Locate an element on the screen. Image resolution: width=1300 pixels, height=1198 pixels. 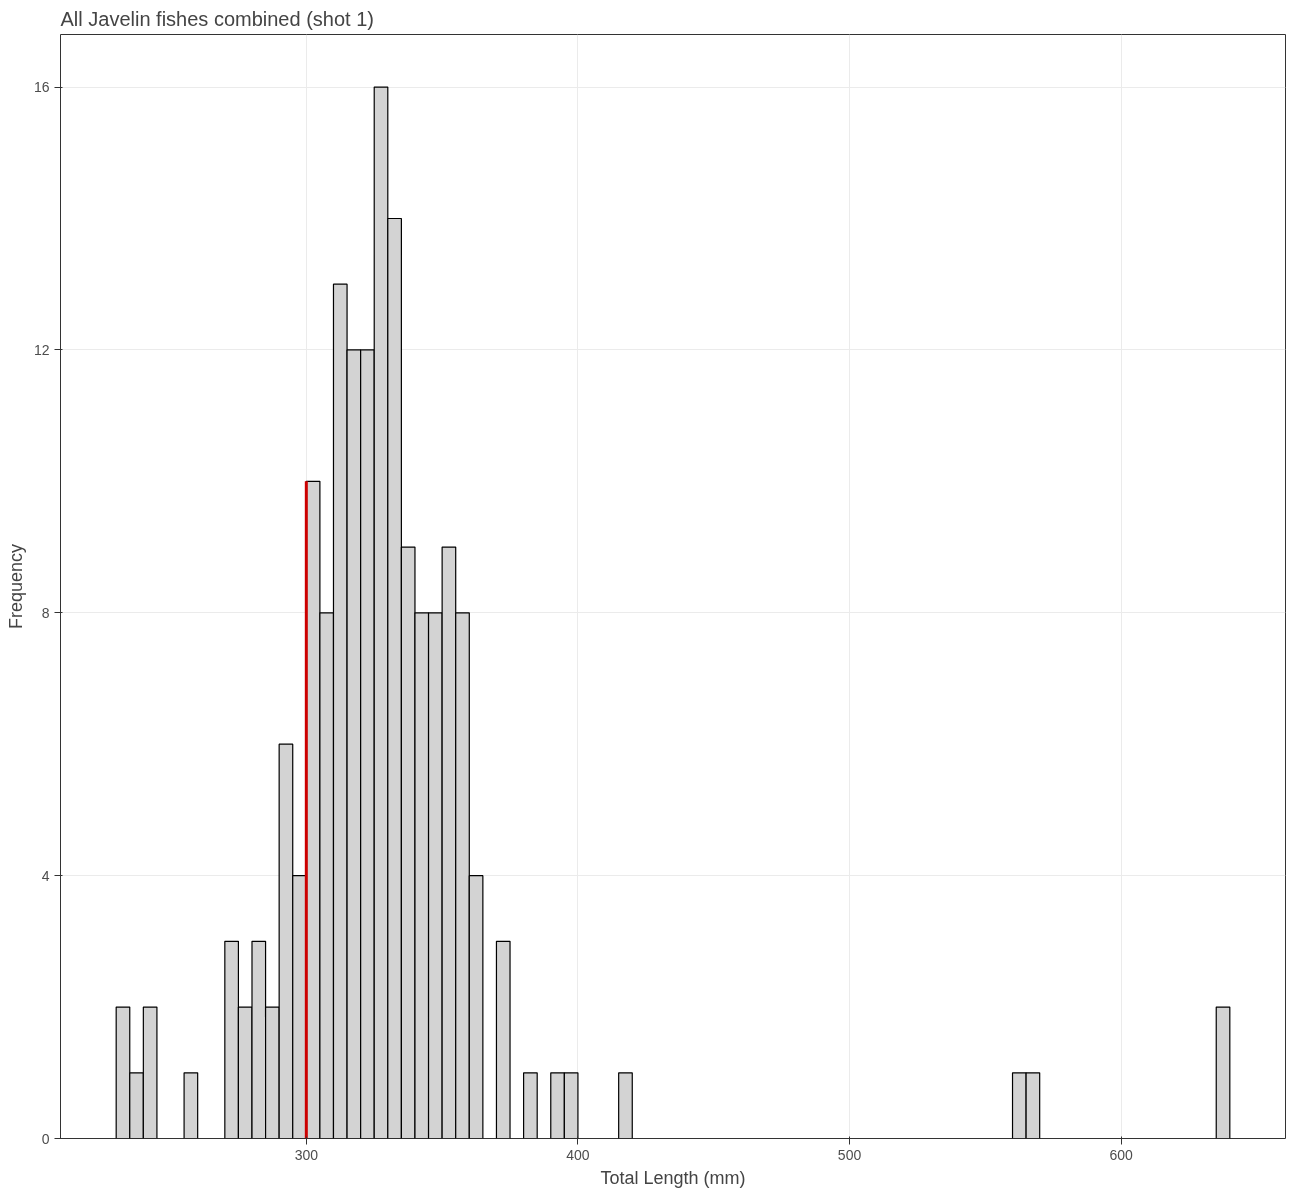
x-tick-label: 500 is located at coordinates (849, 1154).